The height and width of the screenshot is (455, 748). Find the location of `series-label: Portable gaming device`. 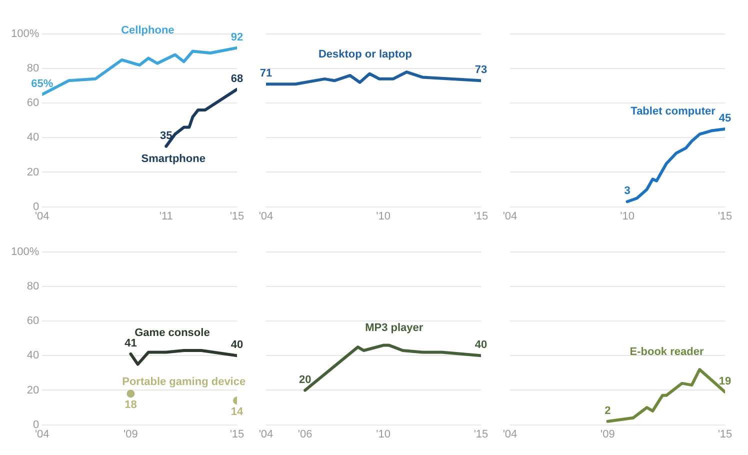

series-label: Portable gaming device is located at coordinates (184, 382).